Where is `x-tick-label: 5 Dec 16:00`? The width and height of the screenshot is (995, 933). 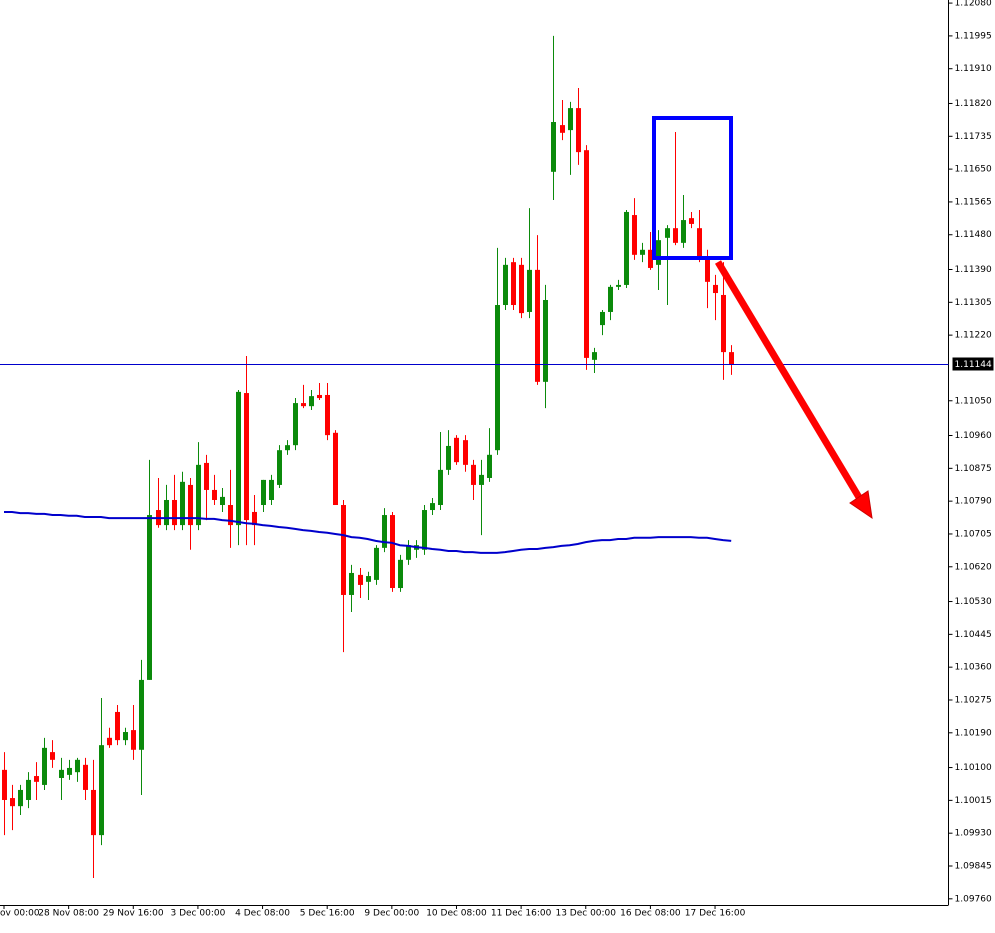 x-tick-label: 5 Dec 16:00 is located at coordinates (327, 914).